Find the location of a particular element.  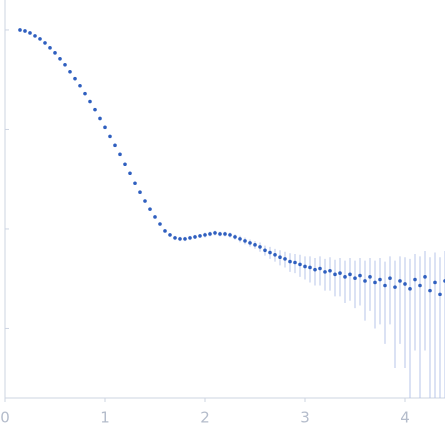

x-tick-label: 2 is located at coordinates (205, 418).